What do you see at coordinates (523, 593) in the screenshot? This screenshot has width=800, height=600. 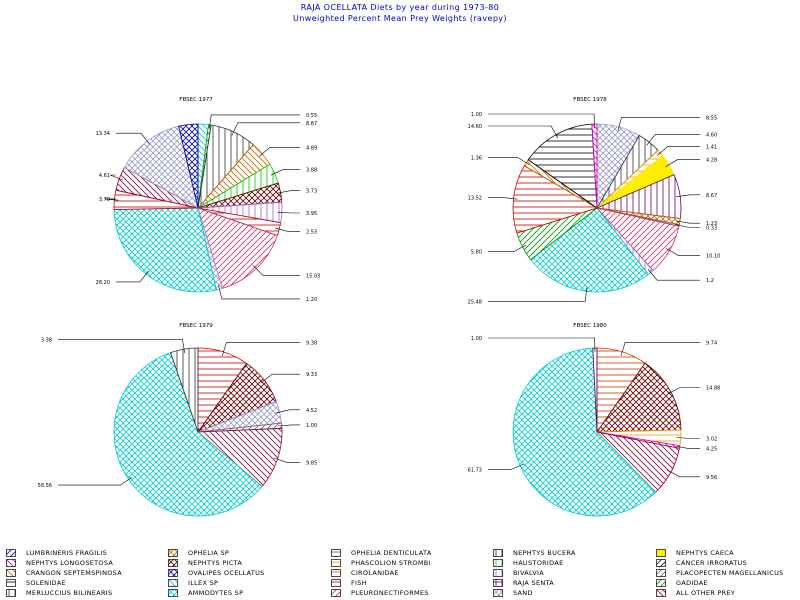 I see `legend-label: SAND` at bounding box center [523, 593].